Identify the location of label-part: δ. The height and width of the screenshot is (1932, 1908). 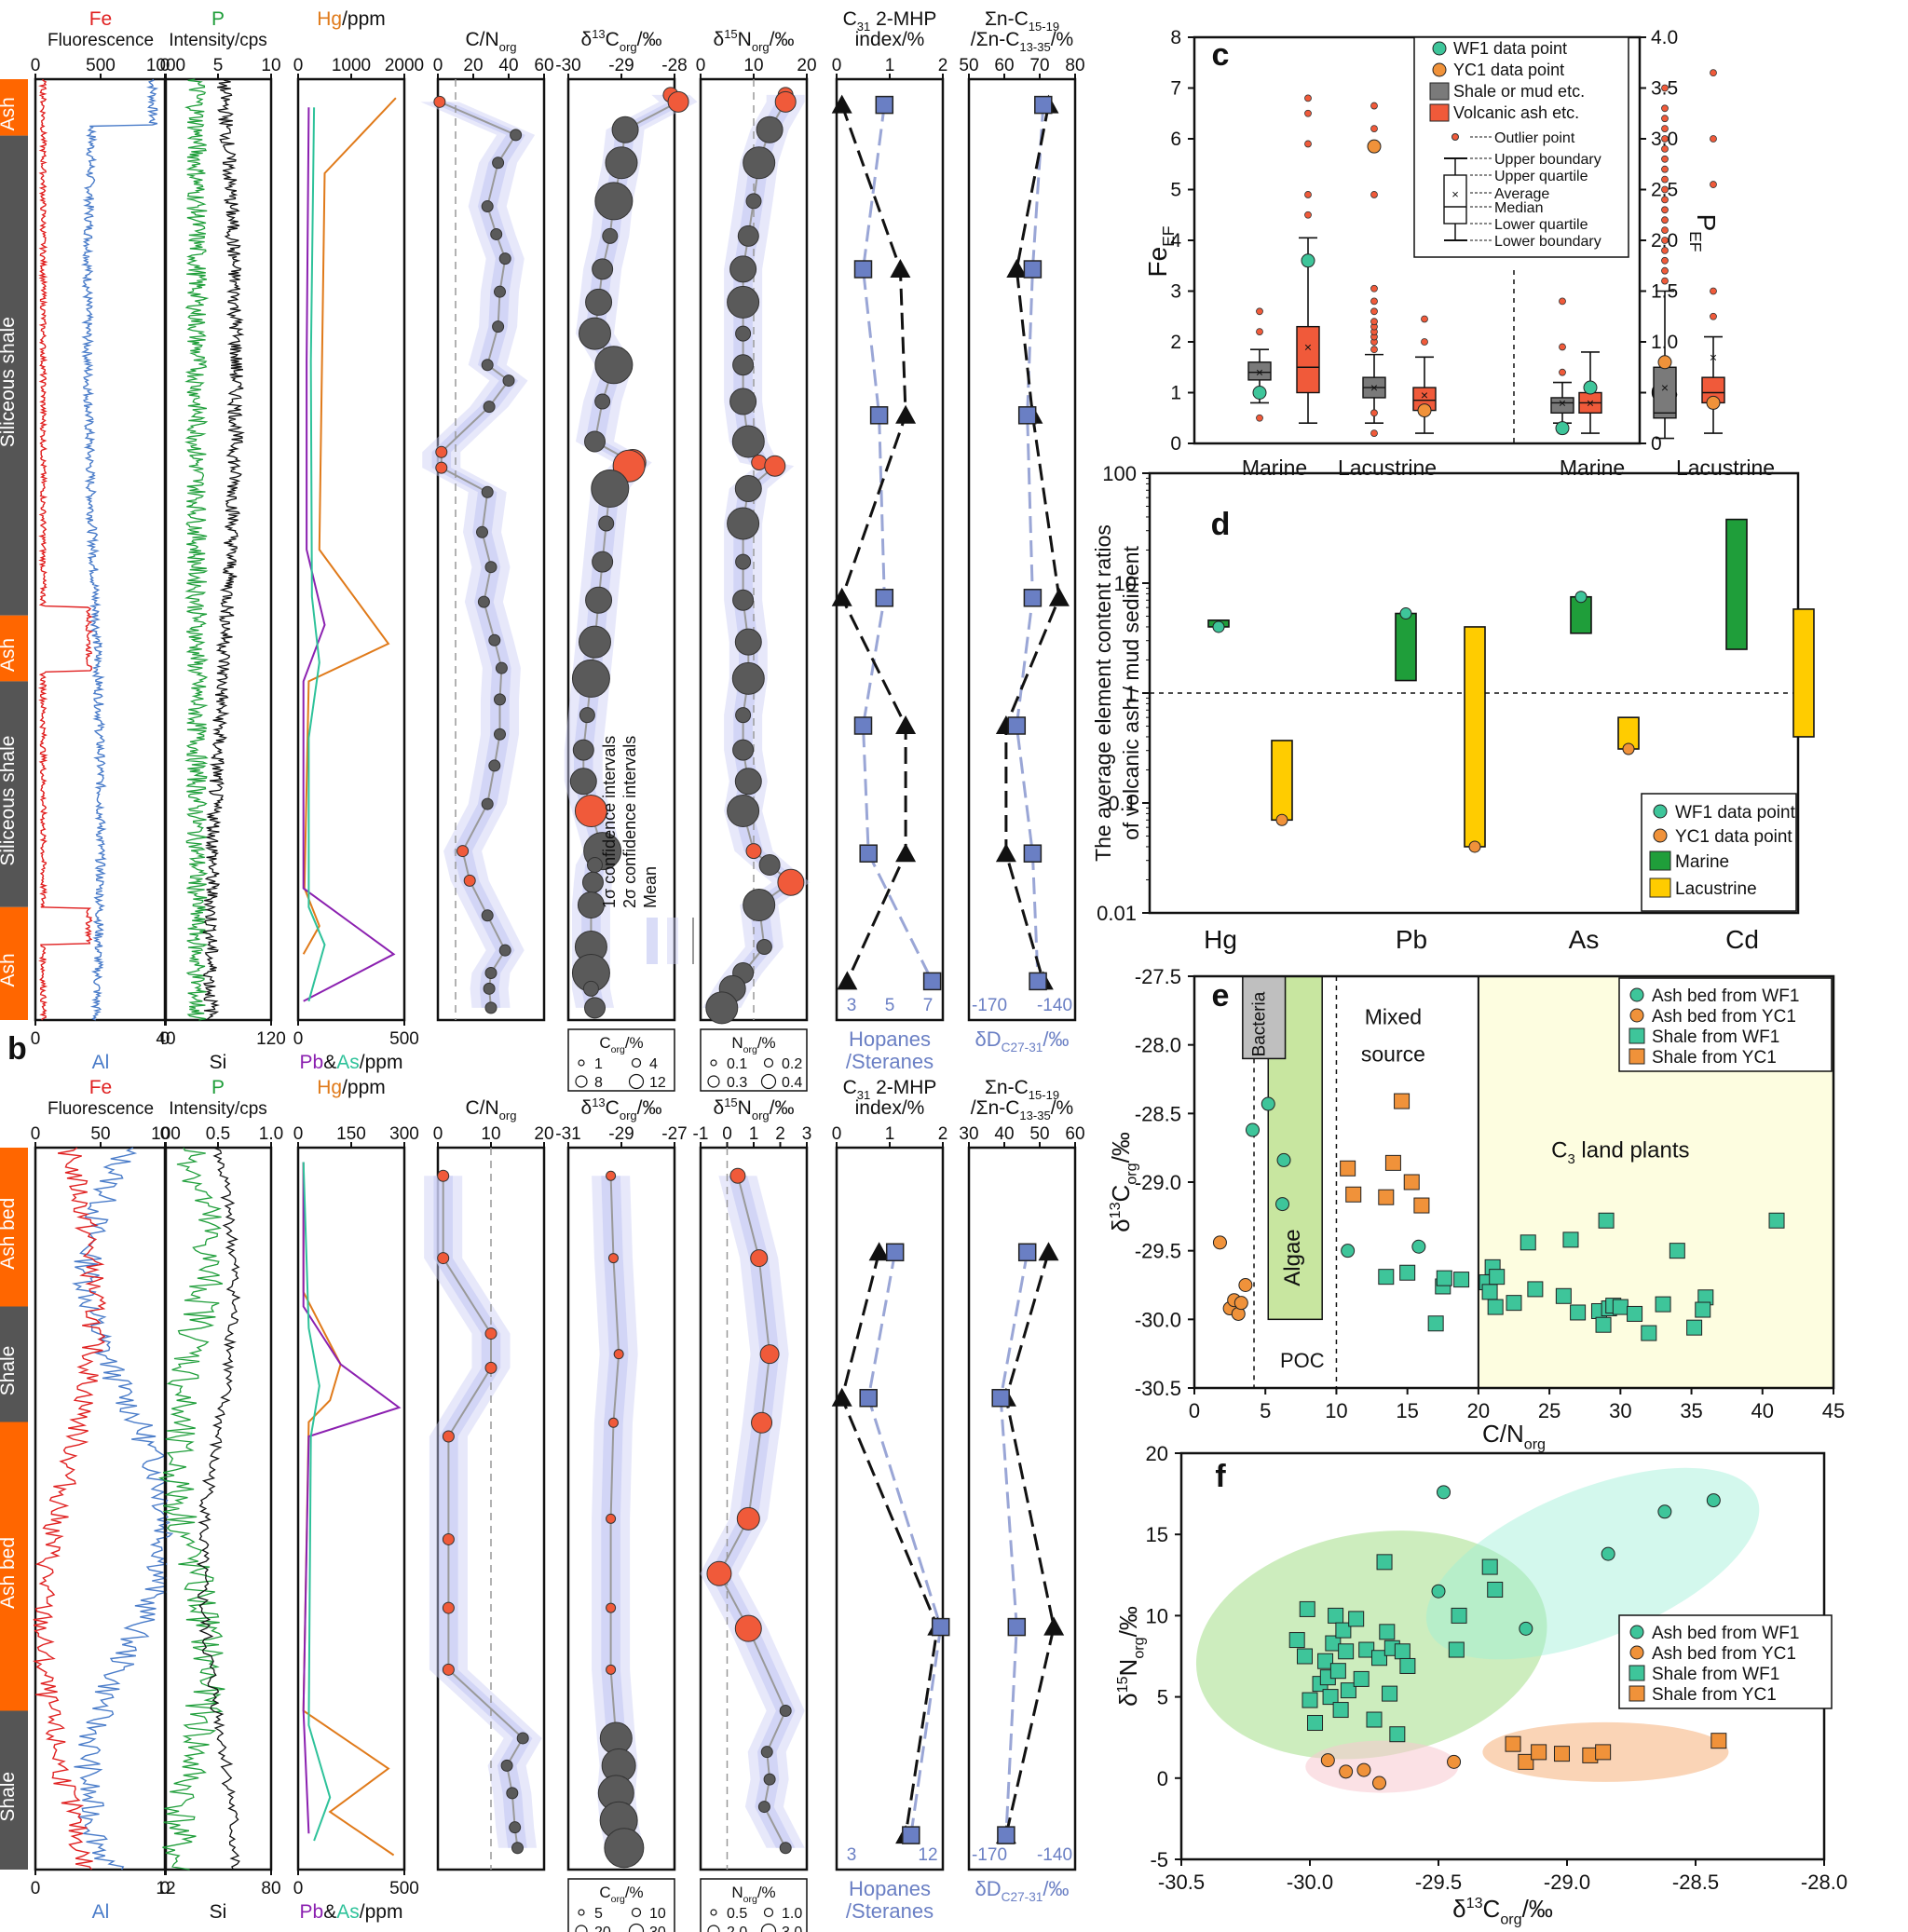
(1458, 1909).